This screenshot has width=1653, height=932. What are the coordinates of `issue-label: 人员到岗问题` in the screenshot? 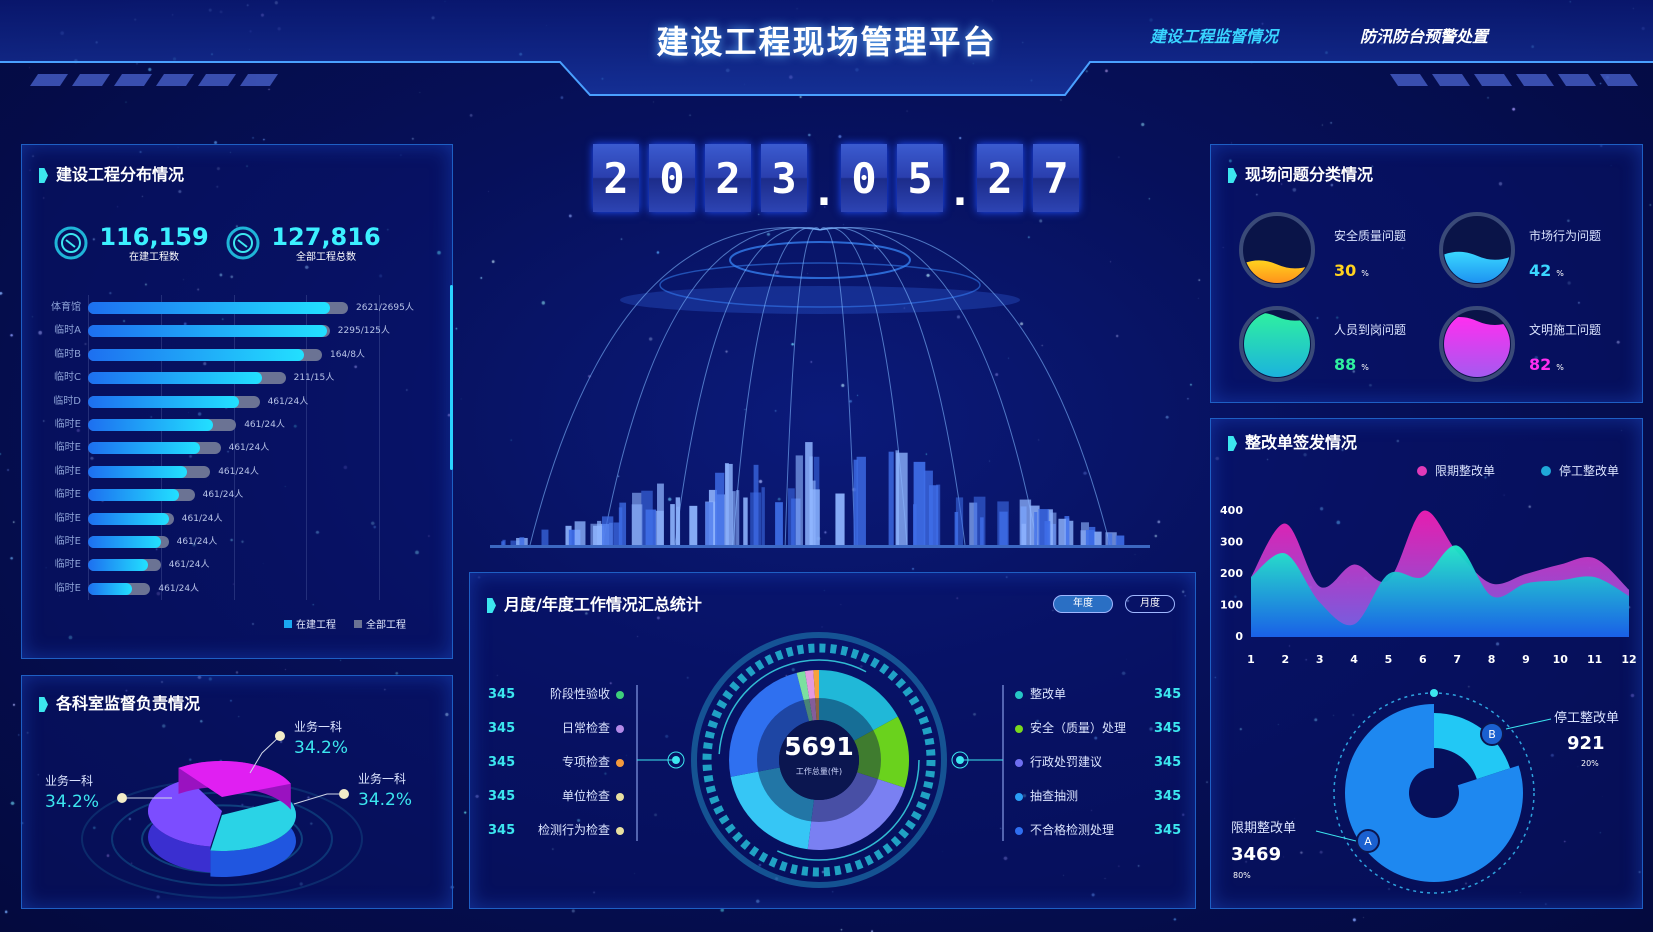 It's located at (1370, 330).